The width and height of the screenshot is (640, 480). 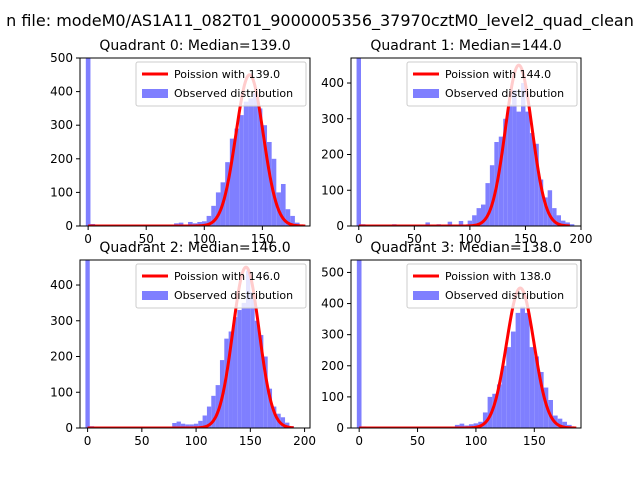 I want to click on subplot-title: Quadrant 3: Median=138.0, so click(x=465, y=248).